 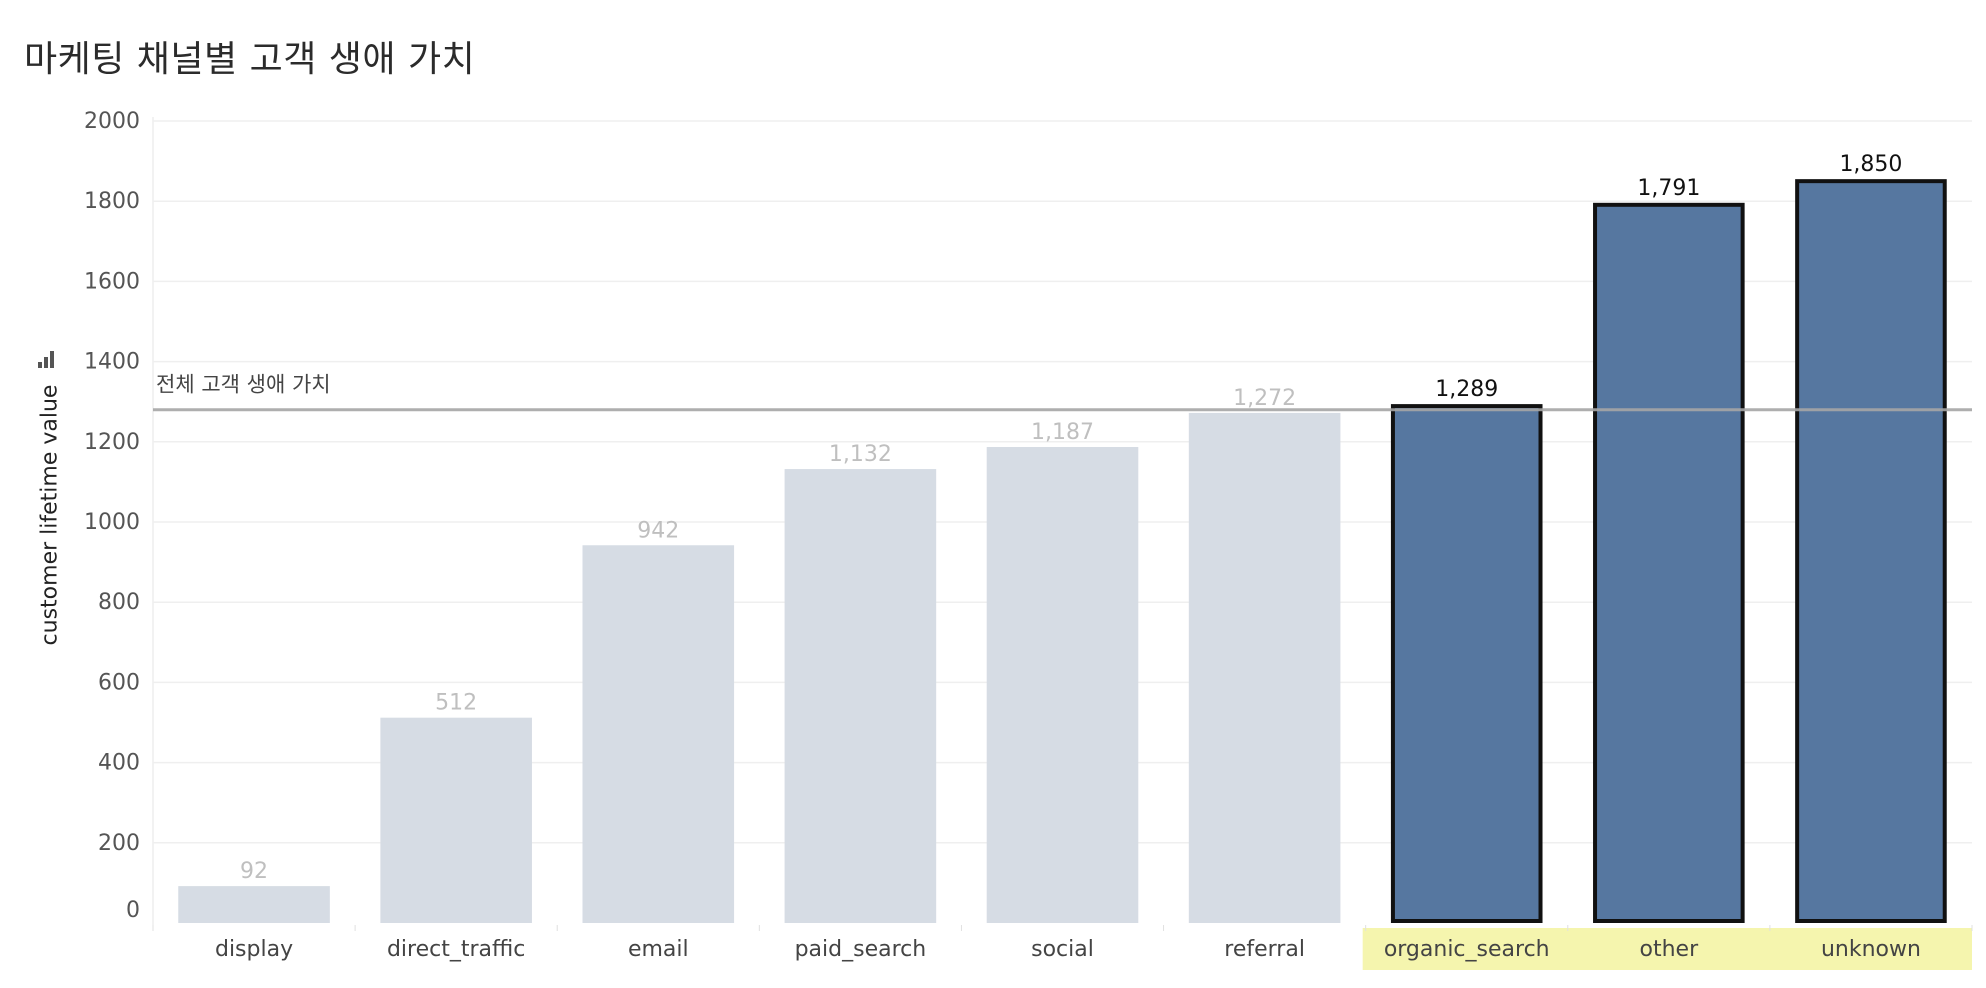 What do you see at coordinates (47, 358) in the screenshot?
I see `bar-chart-icon` at bounding box center [47, 358].